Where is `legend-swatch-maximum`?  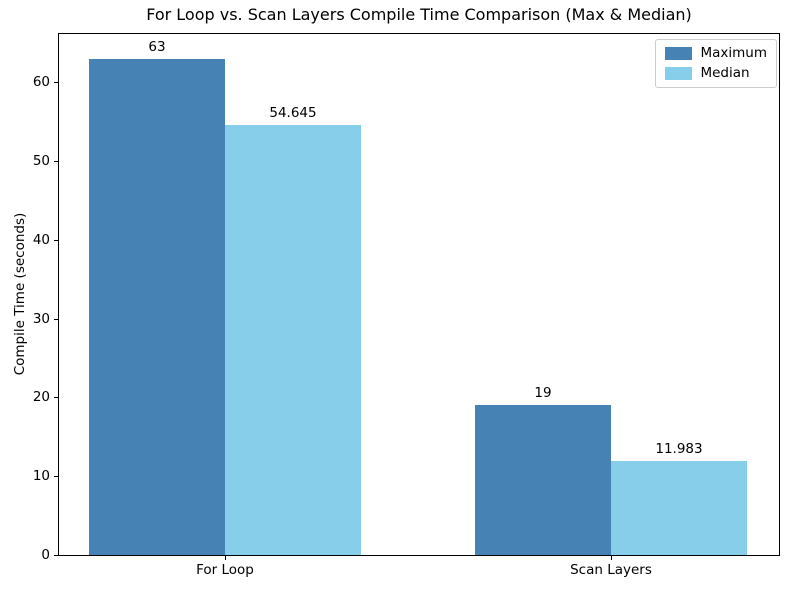 legend-swatch-maximum is located at coordinates (679, 53).